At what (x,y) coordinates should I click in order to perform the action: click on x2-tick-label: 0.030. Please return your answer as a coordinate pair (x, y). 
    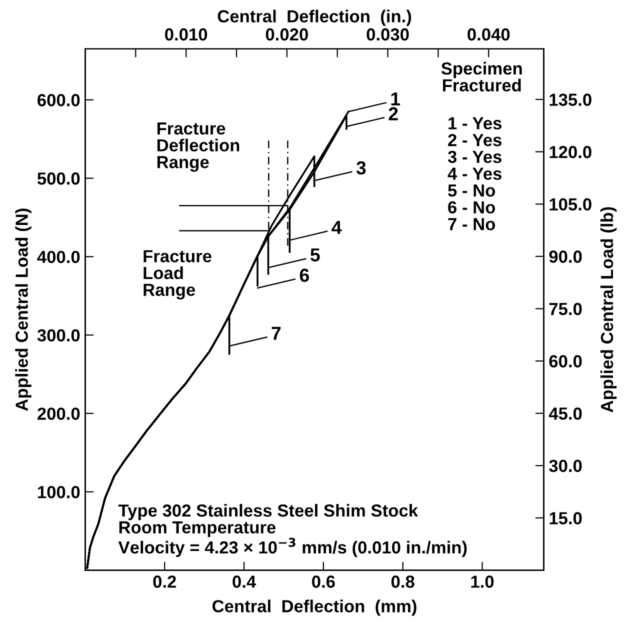
    Looking at the image, I should click on (387, 34).